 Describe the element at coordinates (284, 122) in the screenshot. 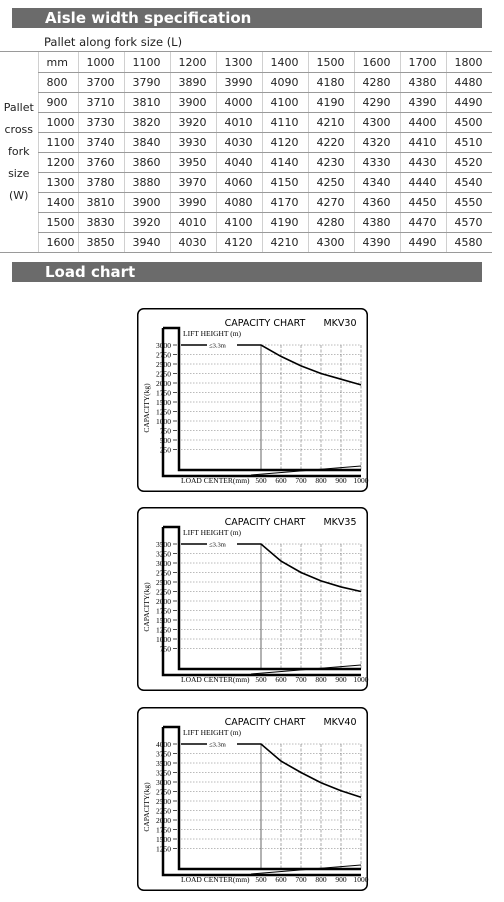

I see `cell: 4110` at that location.